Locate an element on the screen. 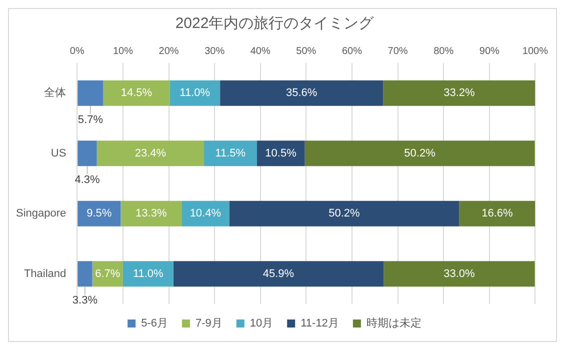 This screenshot has width=563, height=348. x-tick-label: 80% is located at coordinates (444, 51).